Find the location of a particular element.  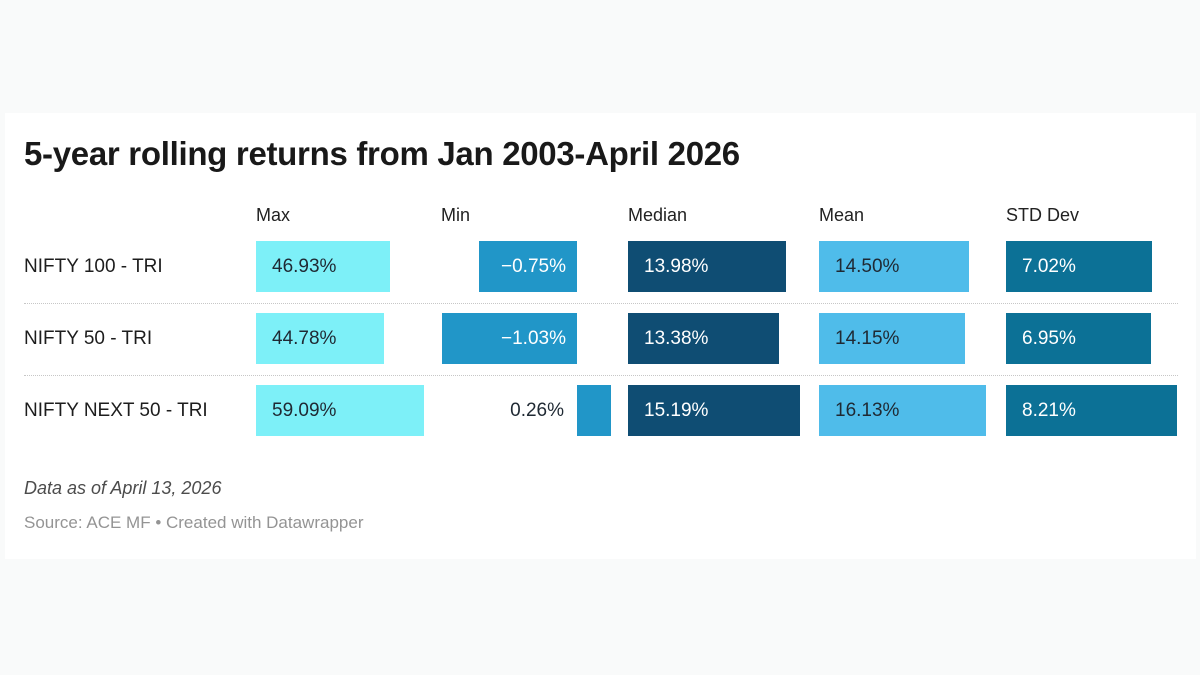

bar-min: −0.75% is located at coordinates (528, 266).